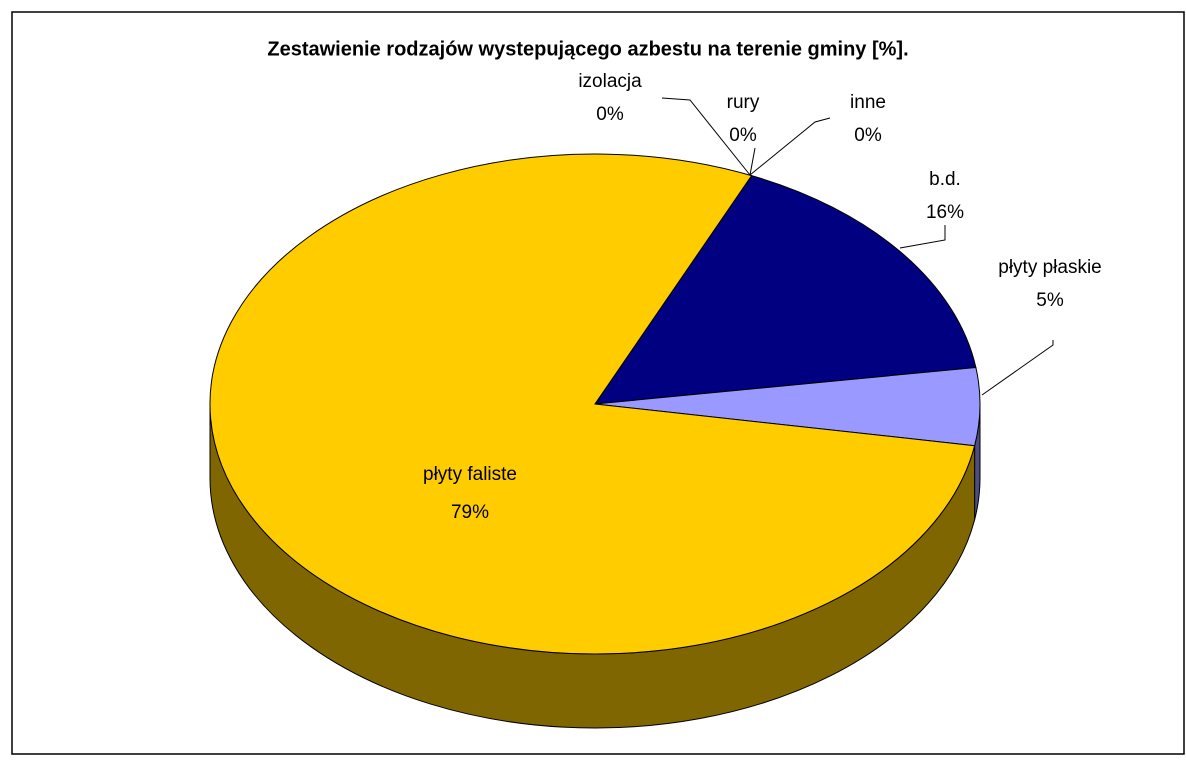 Image resolution: width=1186 pixels, height=761 pixels. I want to click on slice-label: inne, so click(868, 102).